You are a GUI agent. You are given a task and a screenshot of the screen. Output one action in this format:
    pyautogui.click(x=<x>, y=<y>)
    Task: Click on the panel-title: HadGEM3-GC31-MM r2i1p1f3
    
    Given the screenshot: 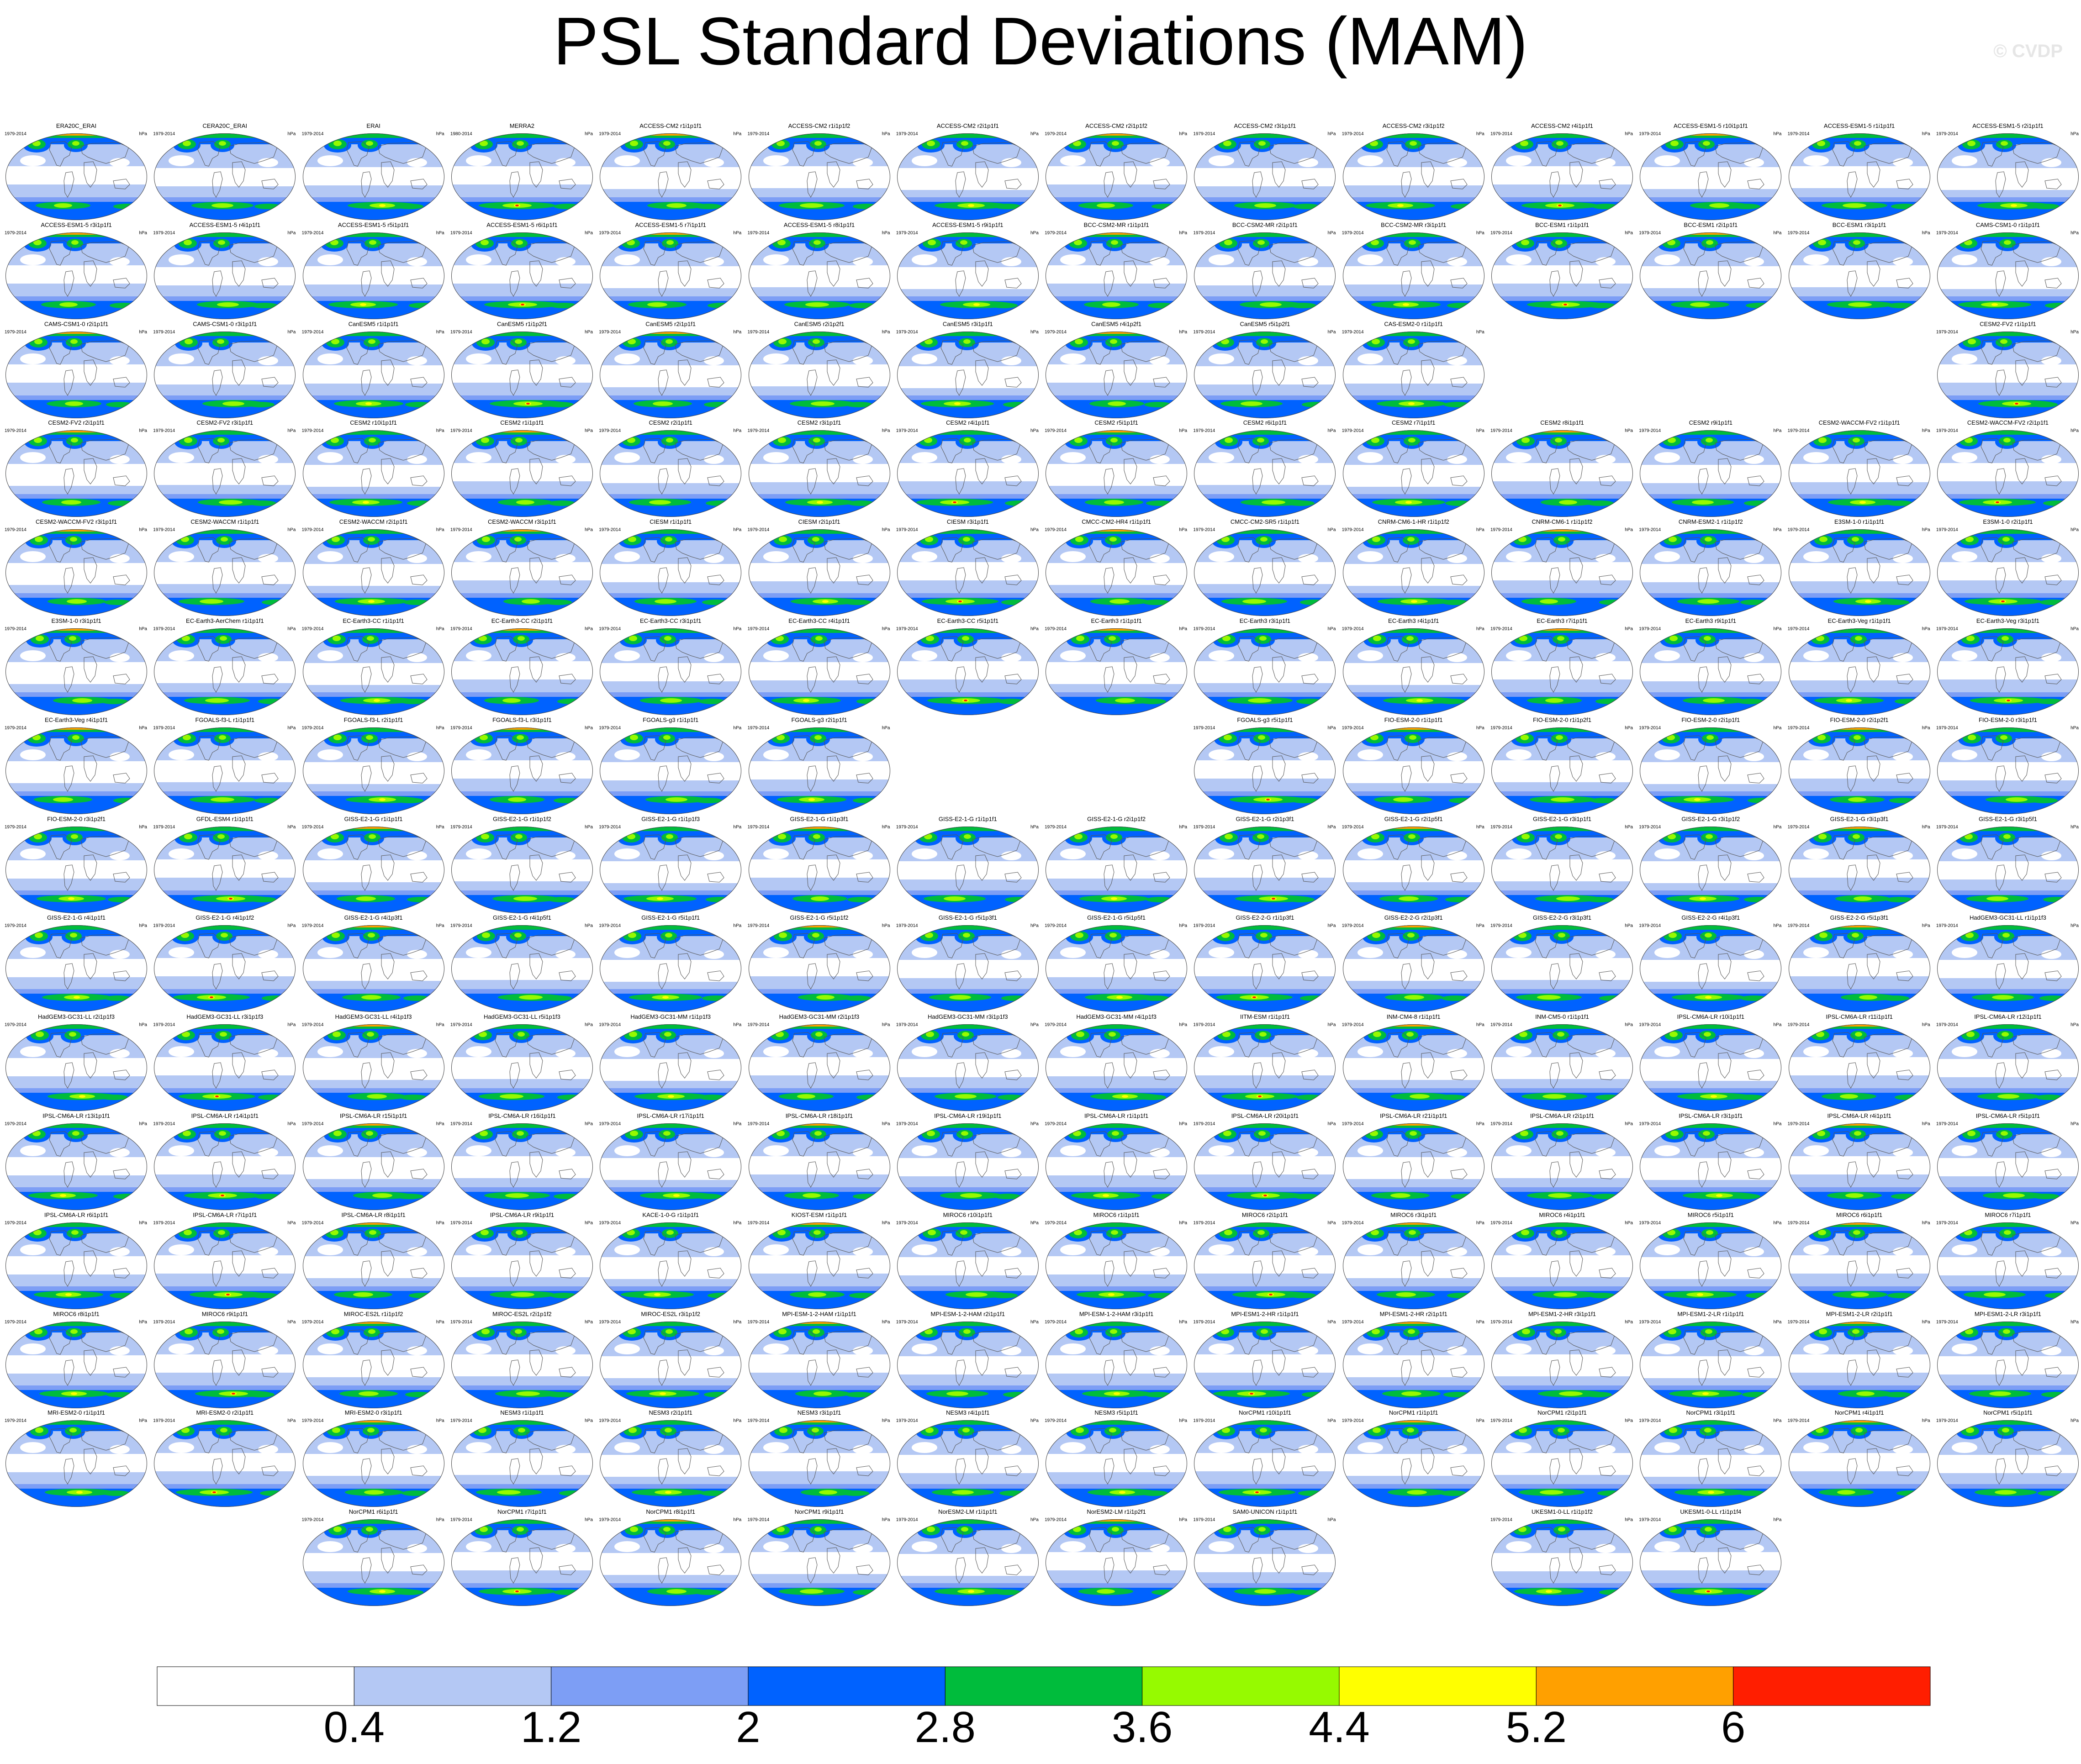 What is the action you would take?
    pyautogui.click(x=819, y=1017)
    